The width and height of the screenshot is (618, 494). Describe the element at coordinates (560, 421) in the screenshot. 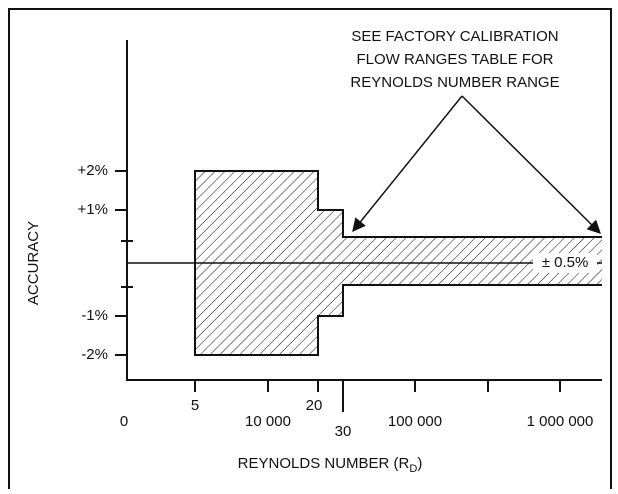

I see `x-label: 1 000 000` at that location.